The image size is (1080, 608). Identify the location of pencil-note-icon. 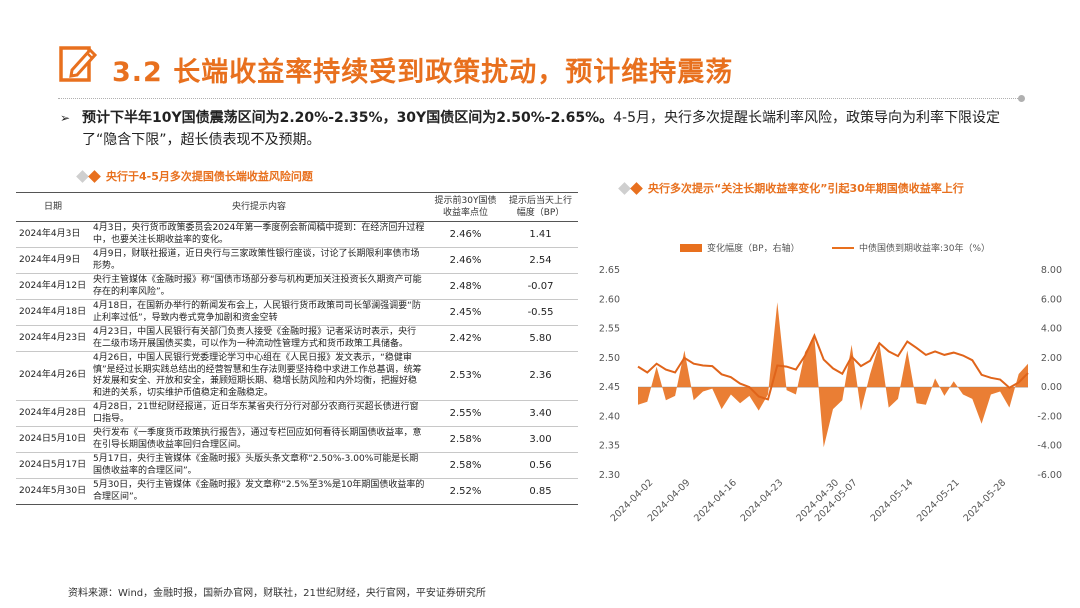
(78, 64).